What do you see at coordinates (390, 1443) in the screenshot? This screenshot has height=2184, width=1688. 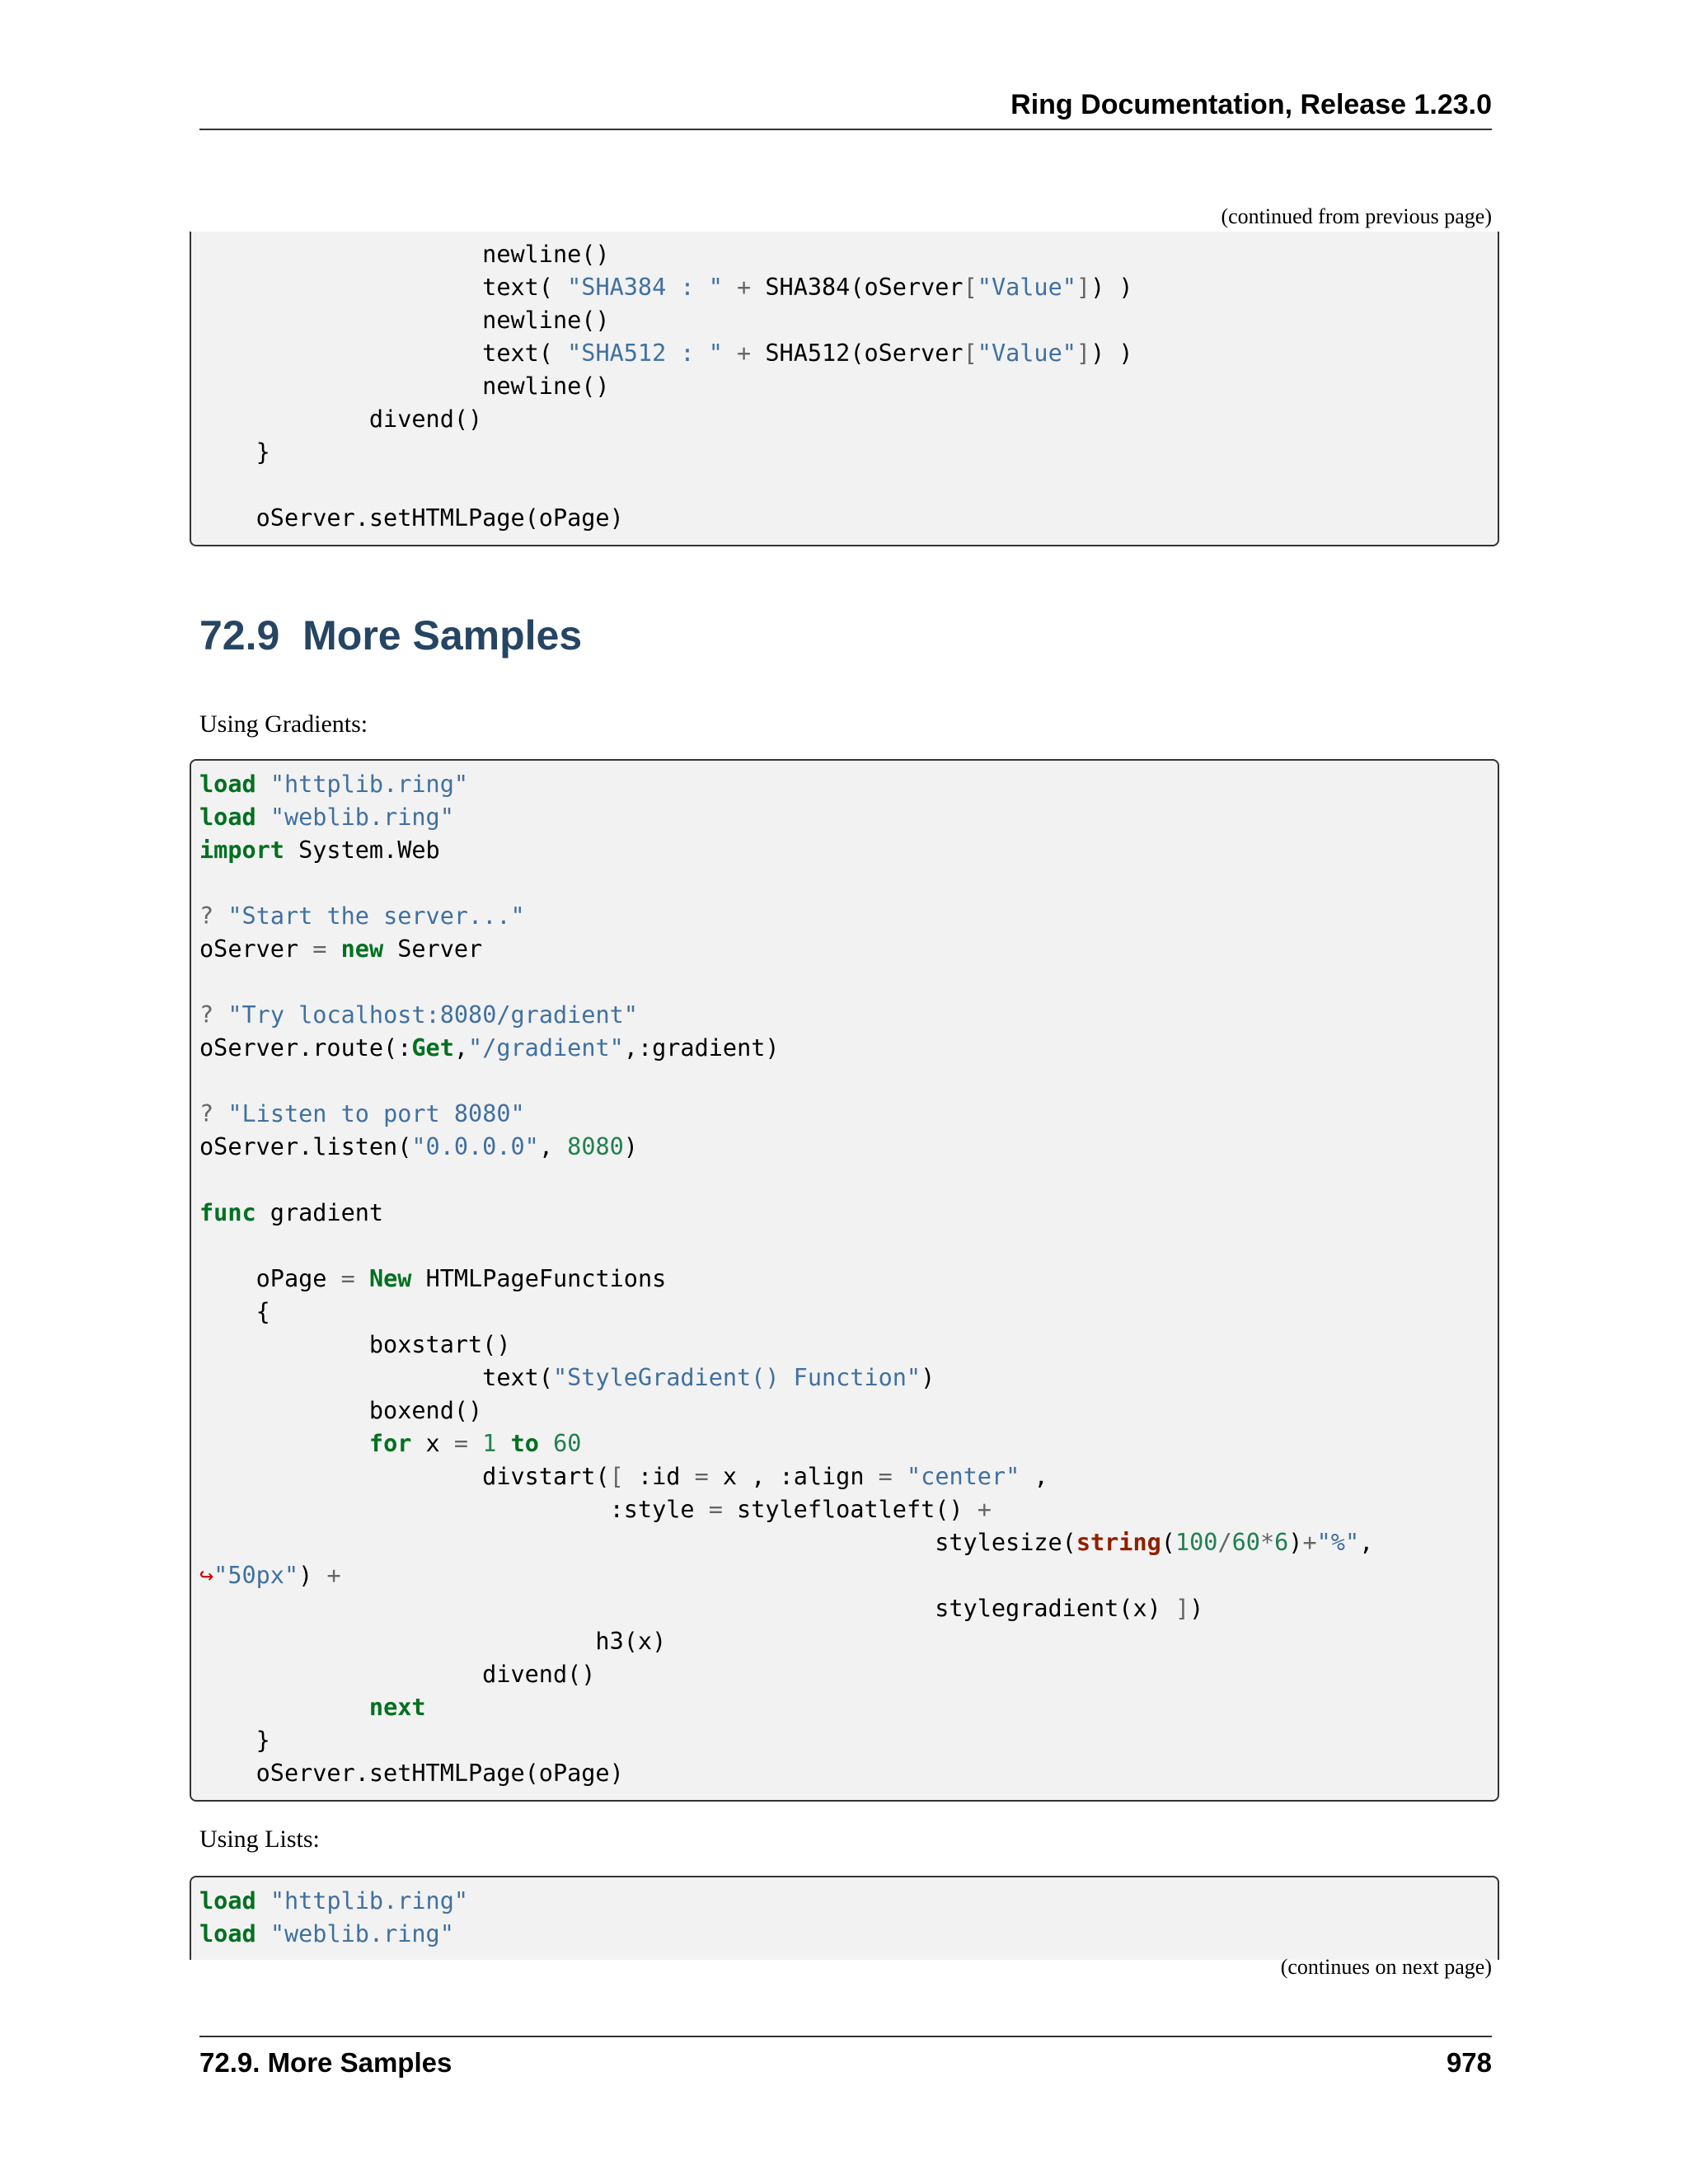 I see `code-keyword: for` at bounding box center [390, 1443].